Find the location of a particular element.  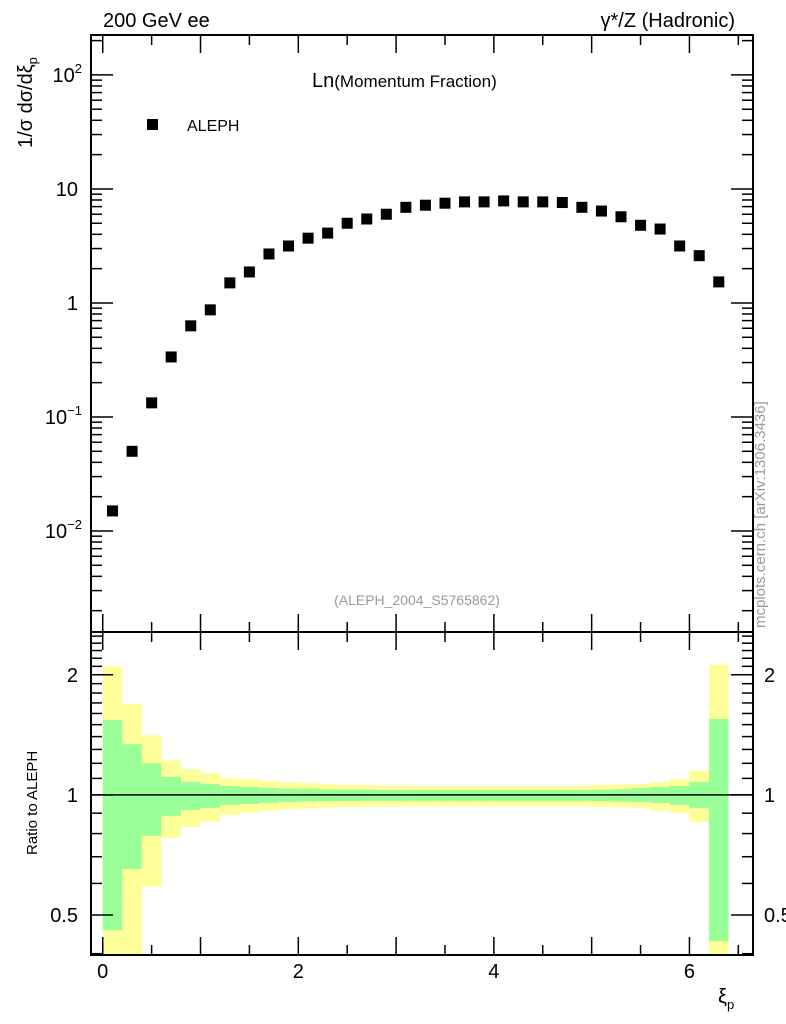

ratio-y-axis-label: Ratio to ALEPH is located at coordinates (32, 803).